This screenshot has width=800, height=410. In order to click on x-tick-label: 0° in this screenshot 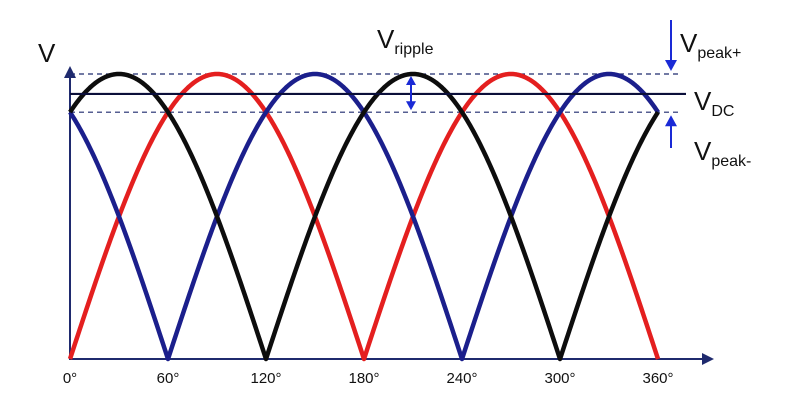, I will do `click(70, 378)`.